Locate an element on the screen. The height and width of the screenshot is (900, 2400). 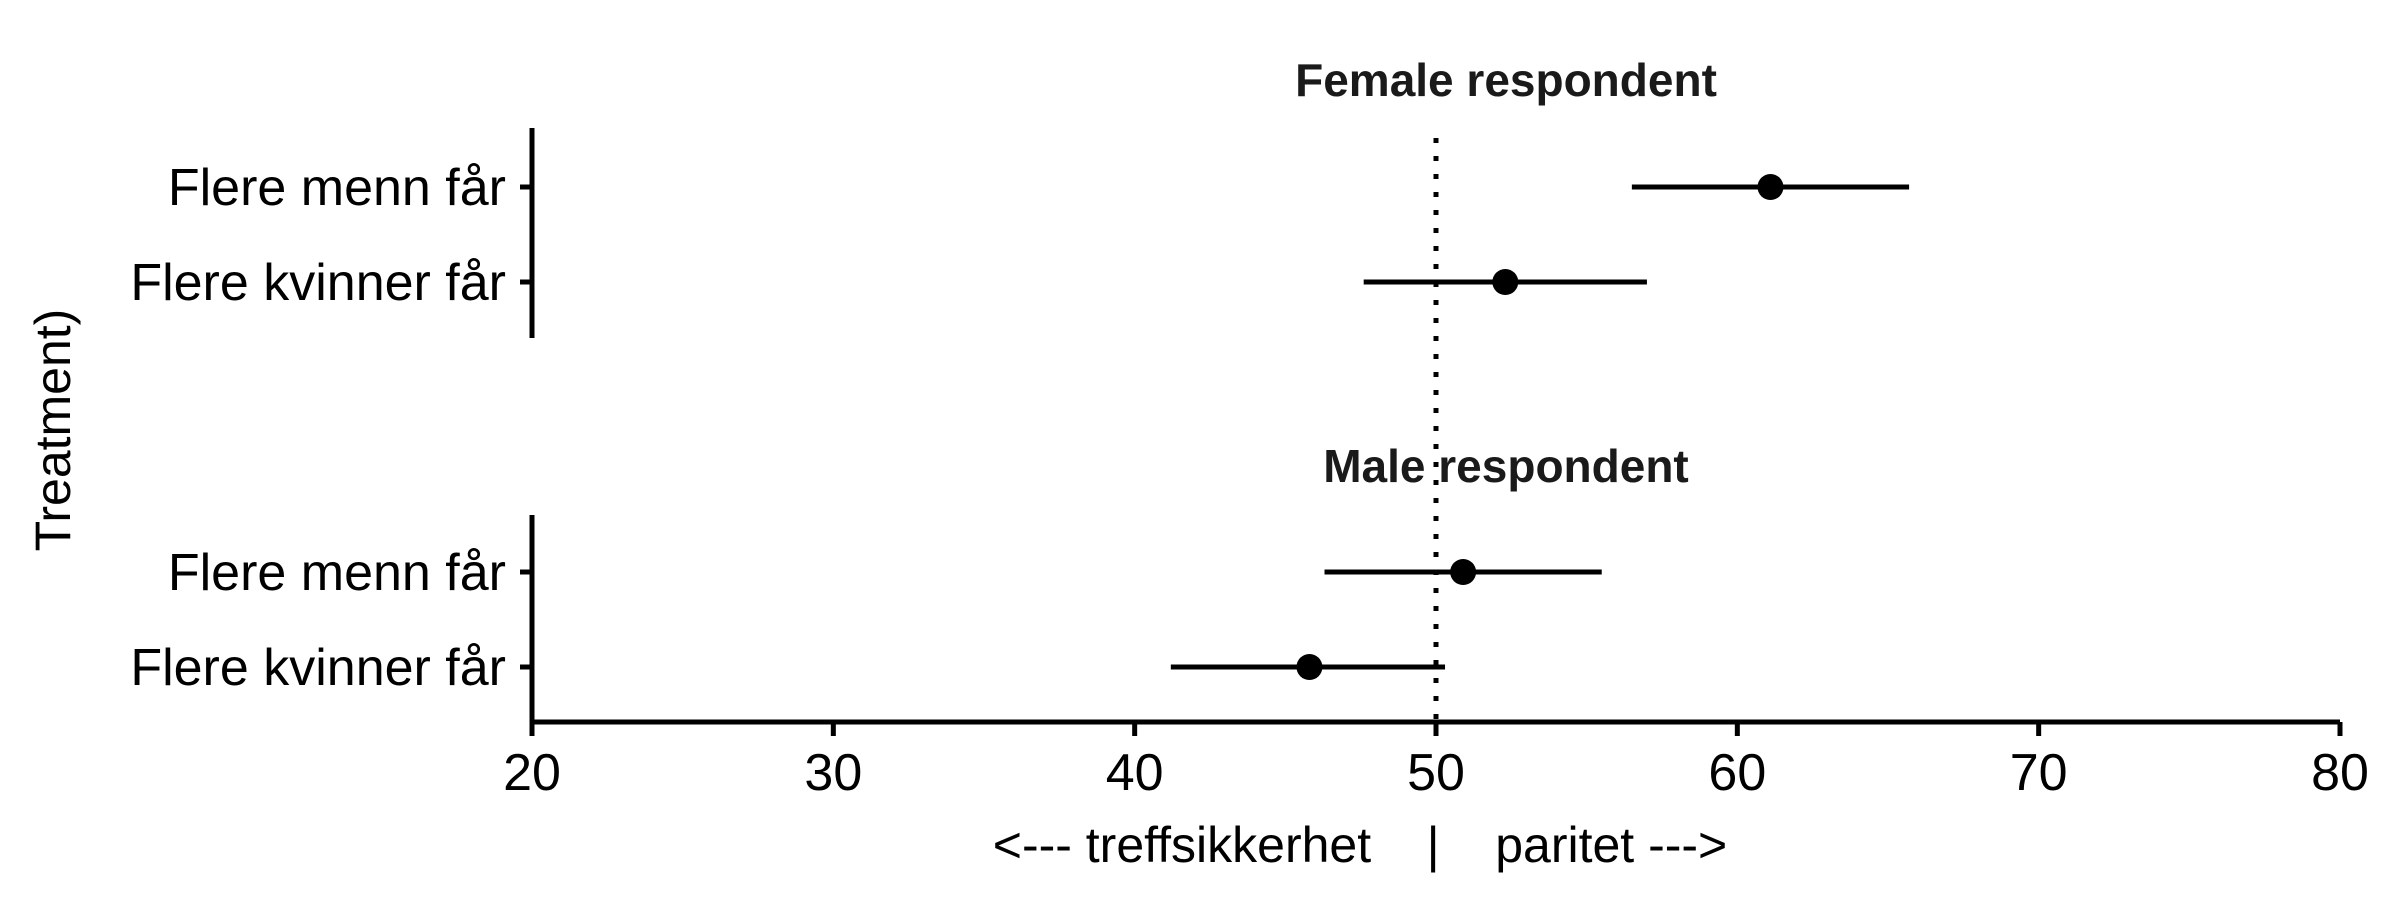
x-tick-label: 40 is located at coordinates (1135, 773).